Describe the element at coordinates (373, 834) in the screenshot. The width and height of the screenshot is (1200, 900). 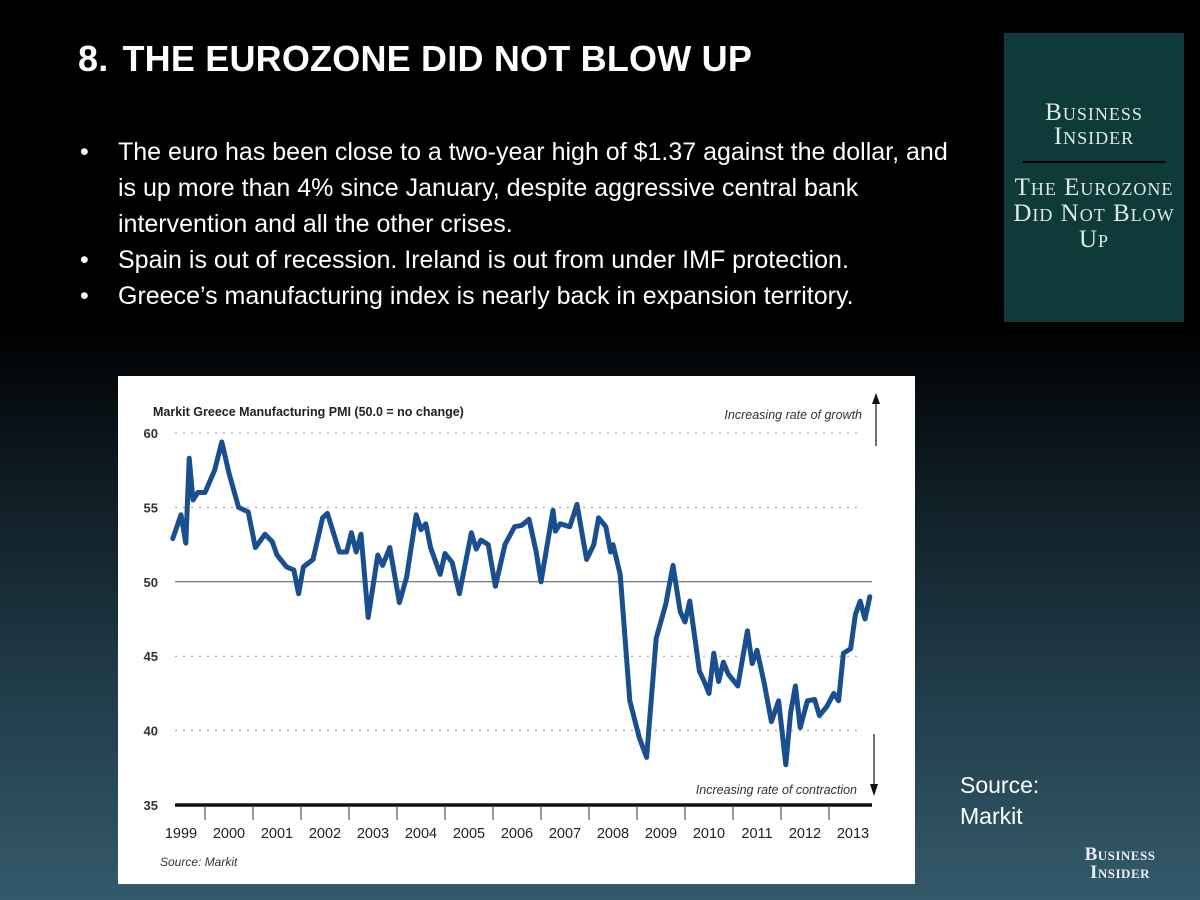
I see `x-tick-label: 2003` at that location.